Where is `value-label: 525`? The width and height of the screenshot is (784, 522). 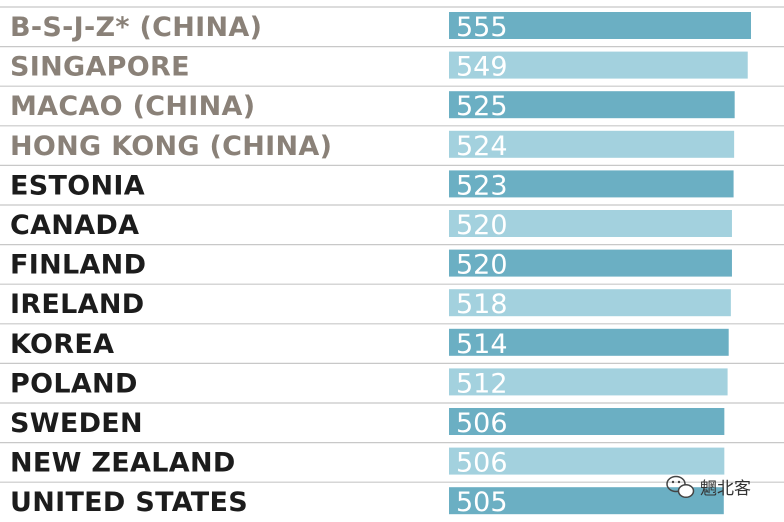 value-label: 525 is located at coordinates (482, 106).